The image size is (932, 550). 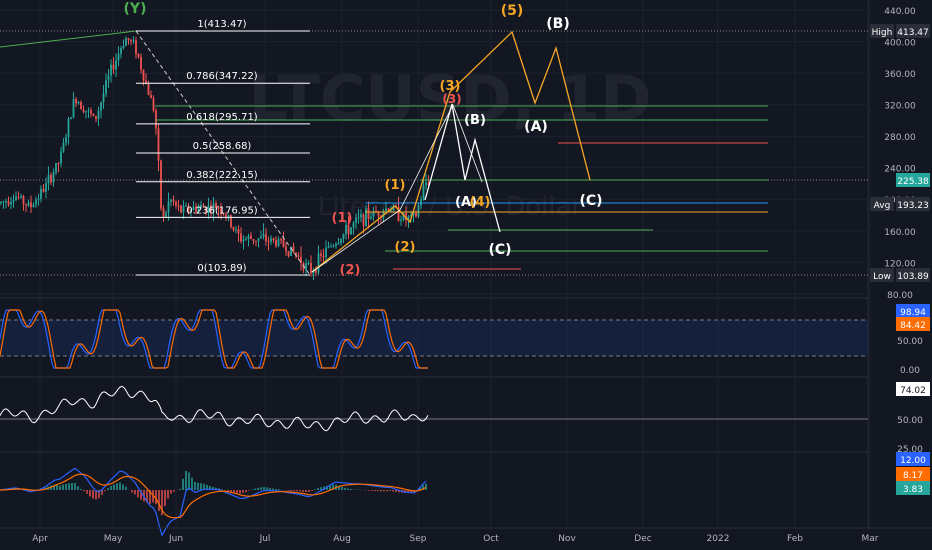 What do you see at coordinates (913, 474) in the screenshot?
I see `macd-tag-bg` at bounding box center [913, 474].